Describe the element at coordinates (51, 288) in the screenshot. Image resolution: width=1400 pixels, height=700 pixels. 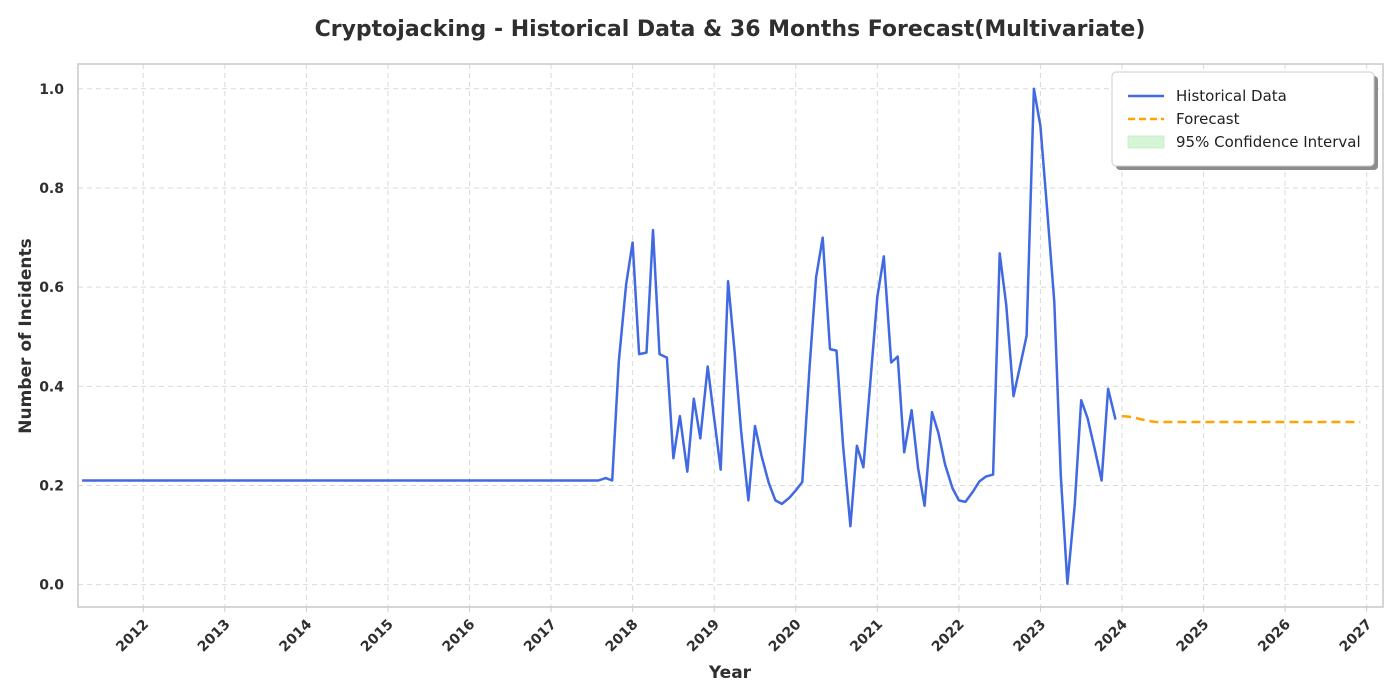
I see `y-tick-label: 0.6` at that location.